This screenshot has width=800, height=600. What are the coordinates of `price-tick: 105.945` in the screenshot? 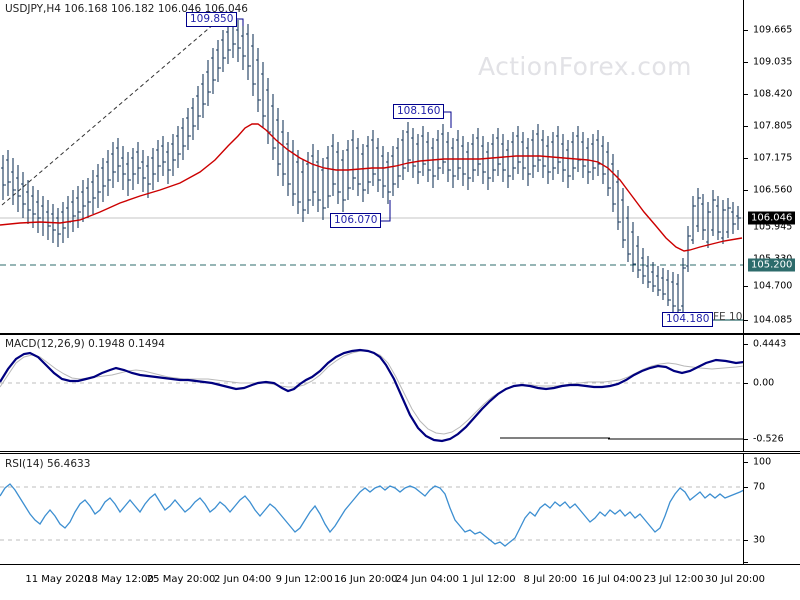 It's located at (773, 227).